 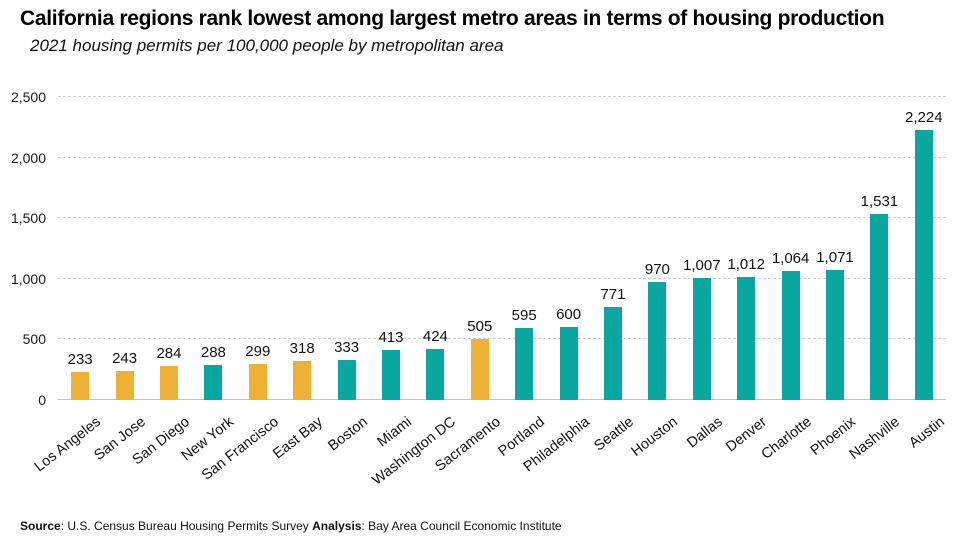 What do you see at coordinates (657, 270) in the screenshot?
I see `bar-value-houston: 970` at bounding box center [657, 270].